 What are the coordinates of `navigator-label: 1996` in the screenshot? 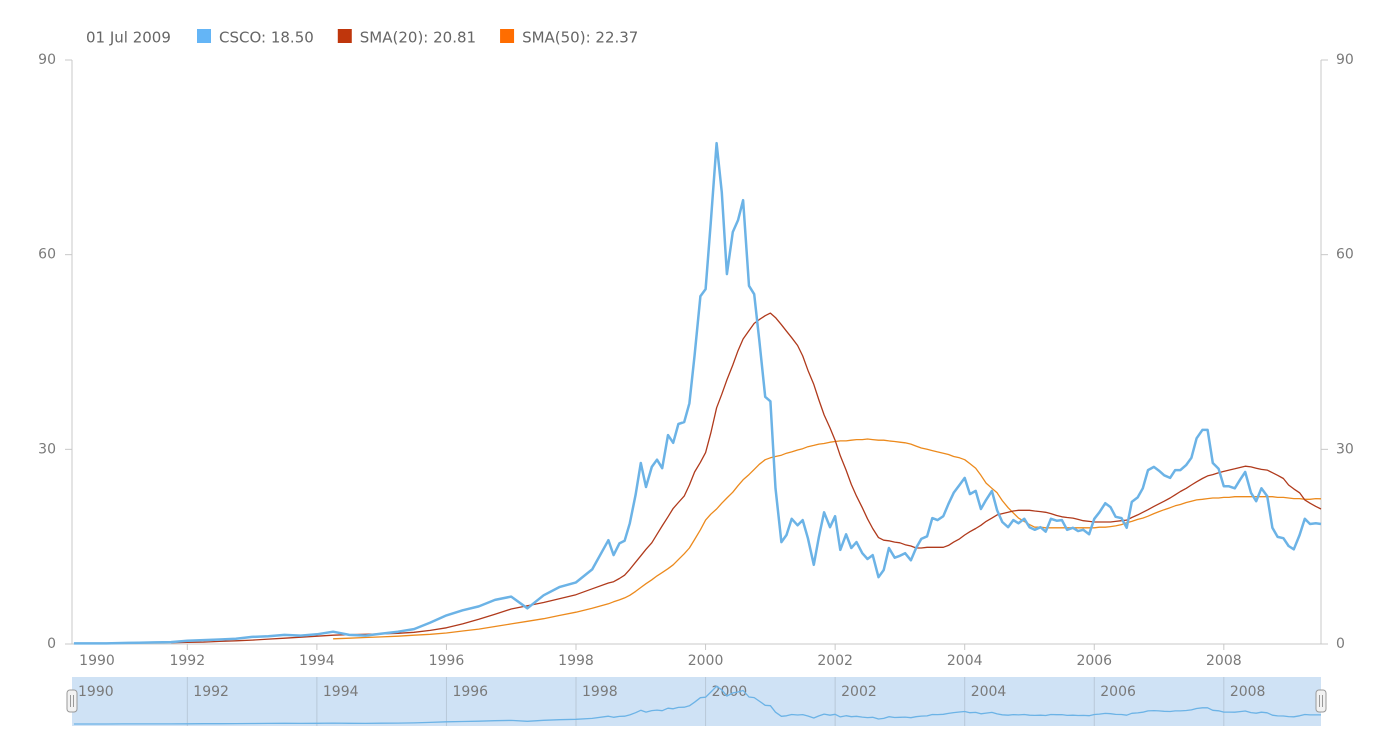 It's located at (470, 692).